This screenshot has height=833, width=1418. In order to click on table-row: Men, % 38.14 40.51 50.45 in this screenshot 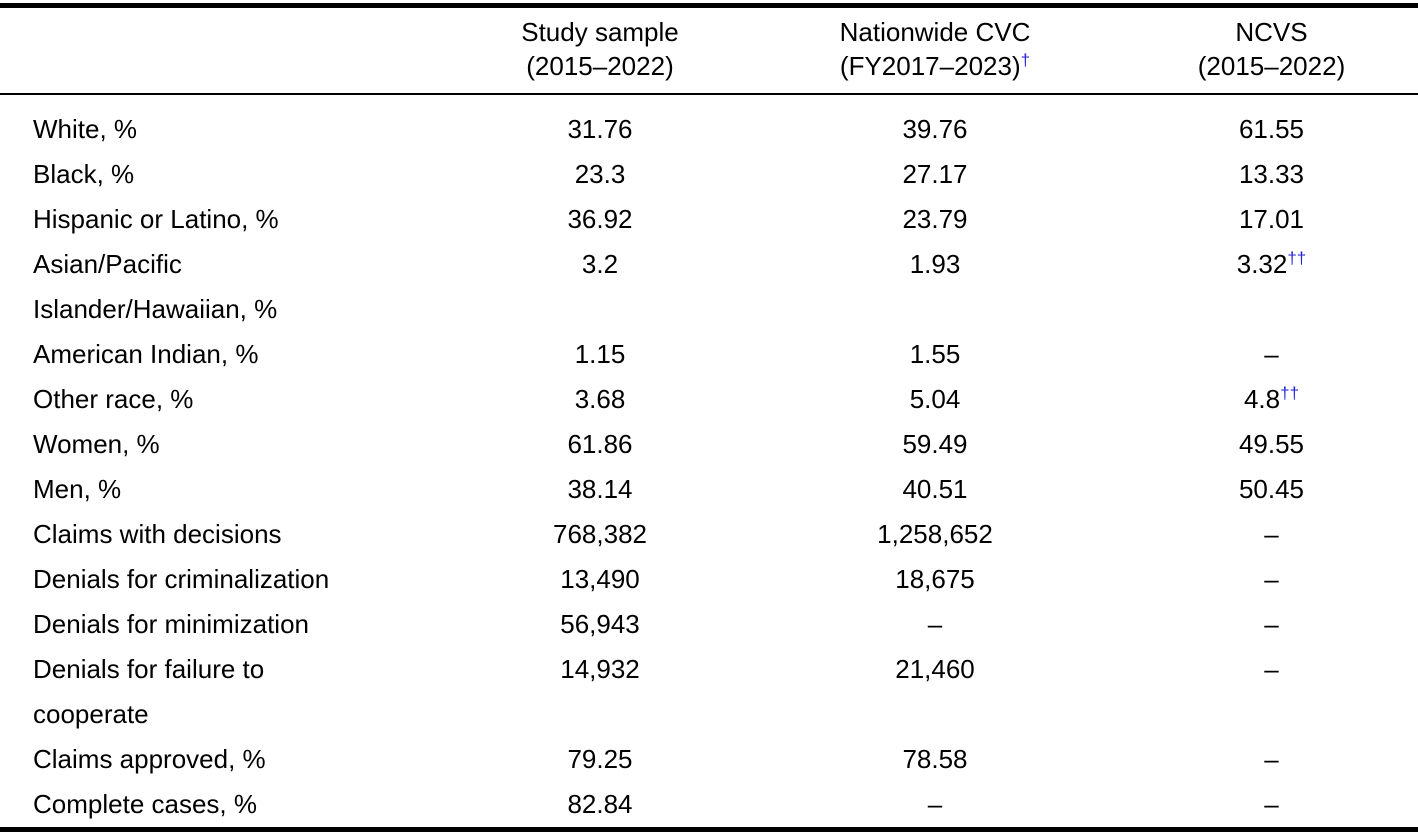, I will do `click(709, 489)`.